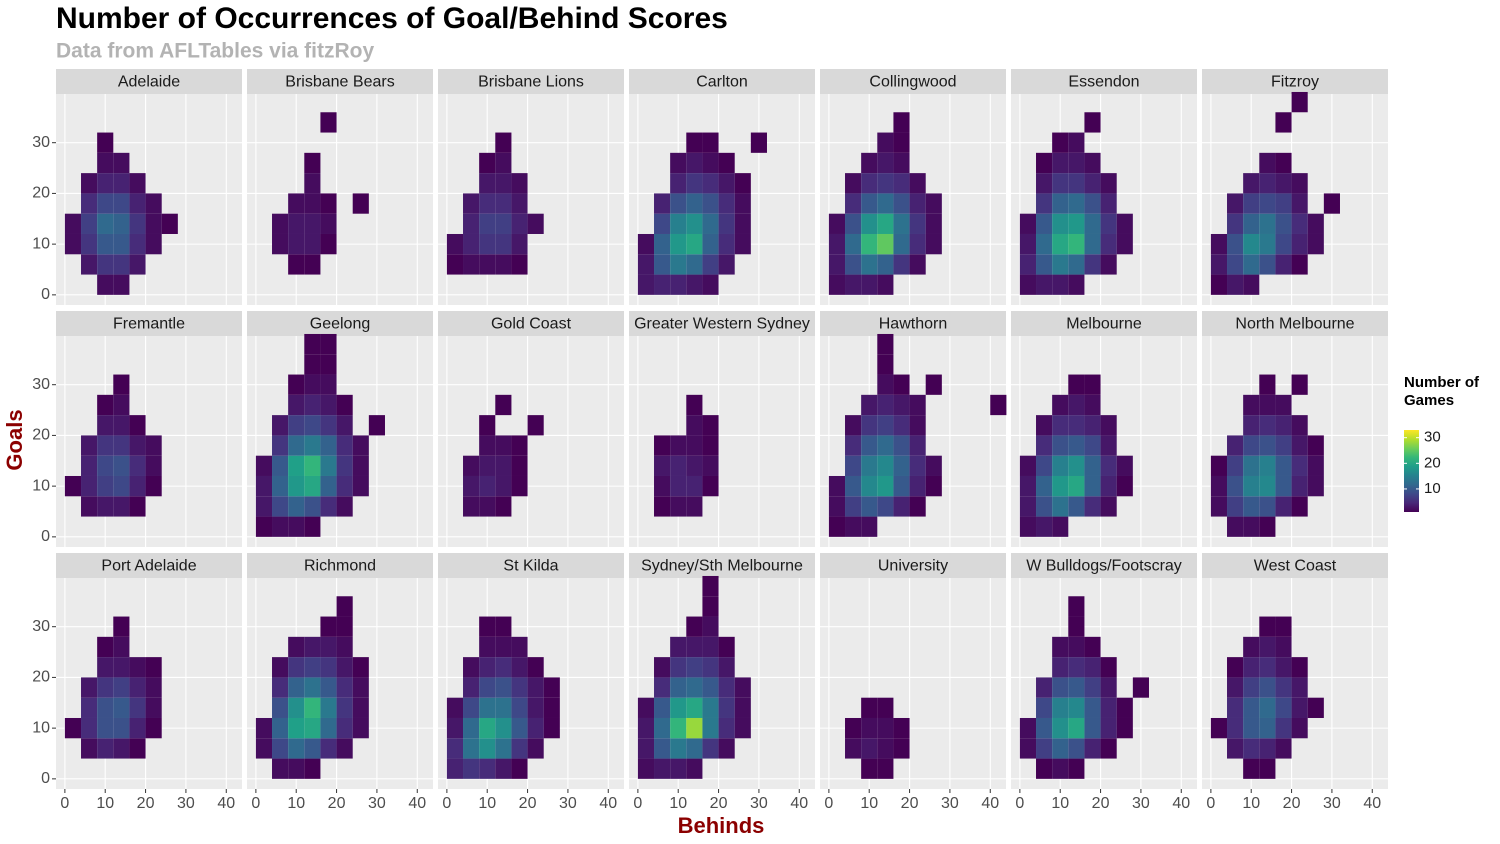 The width and height of the screenshot is (1500, 844). What do you see at coordinates (340, 566) in the screenshot?
I see `strip-label: Richmond` at bounding box center [340, 566].